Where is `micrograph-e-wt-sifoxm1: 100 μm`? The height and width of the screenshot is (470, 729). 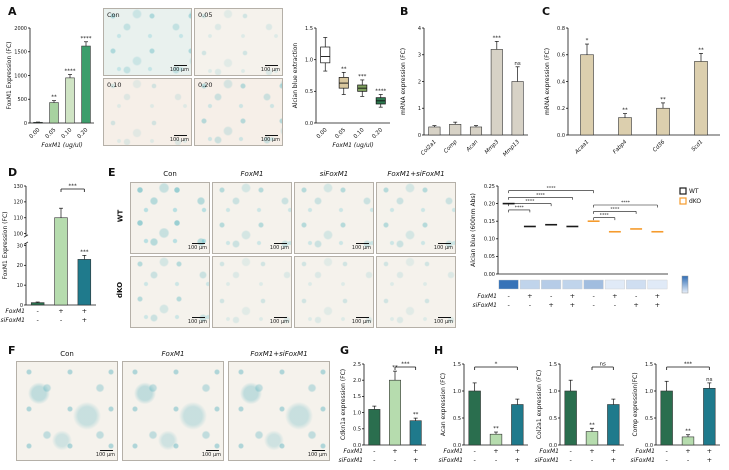 micrograph-e-wt-sifoxm1: 100 μm is located at coordinates (334, 218).